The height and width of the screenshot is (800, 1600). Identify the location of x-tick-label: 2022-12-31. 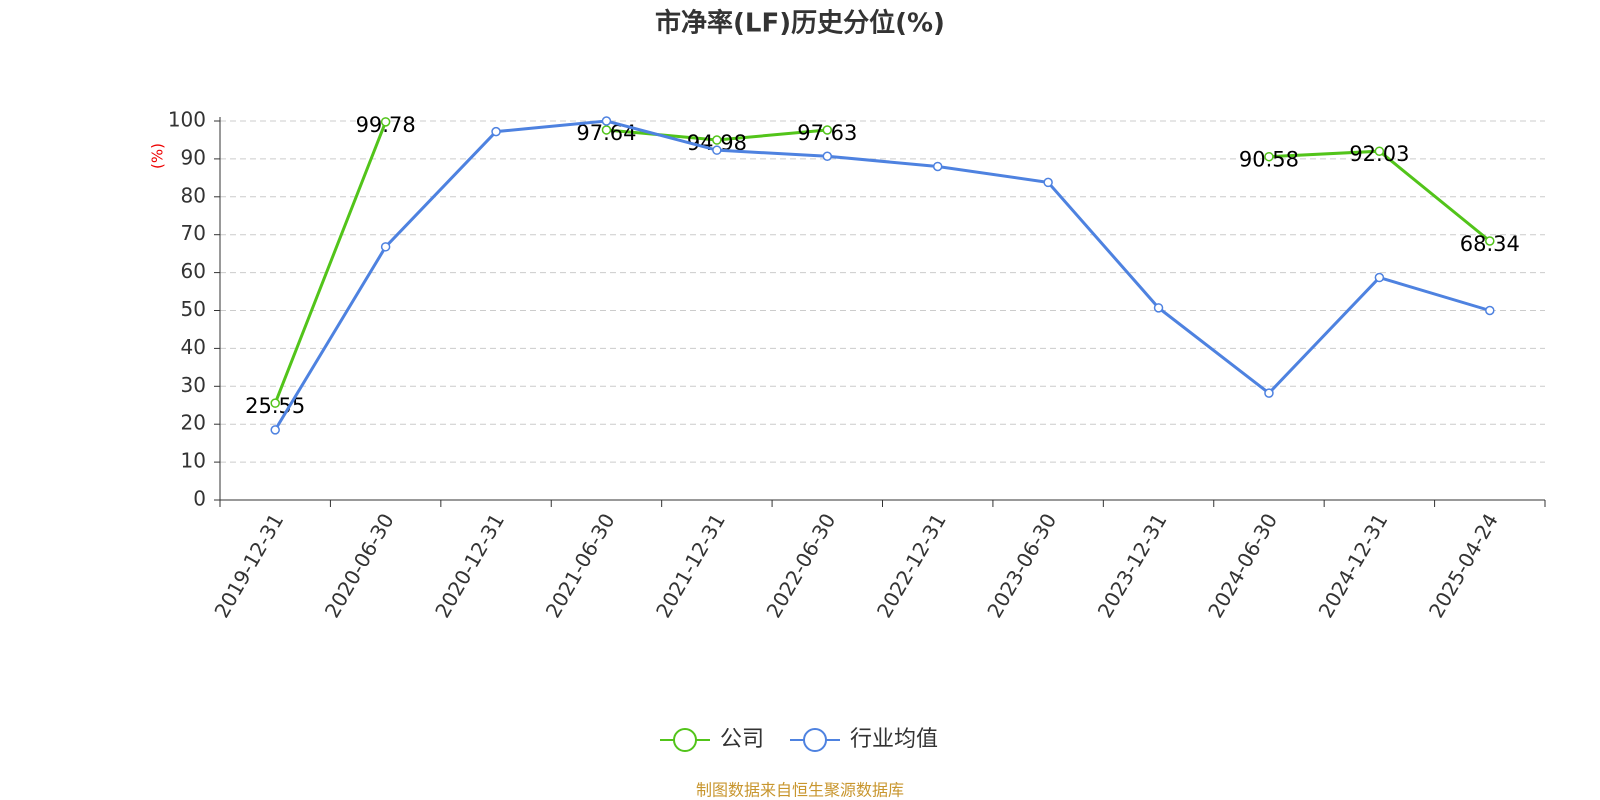
(911, 565).